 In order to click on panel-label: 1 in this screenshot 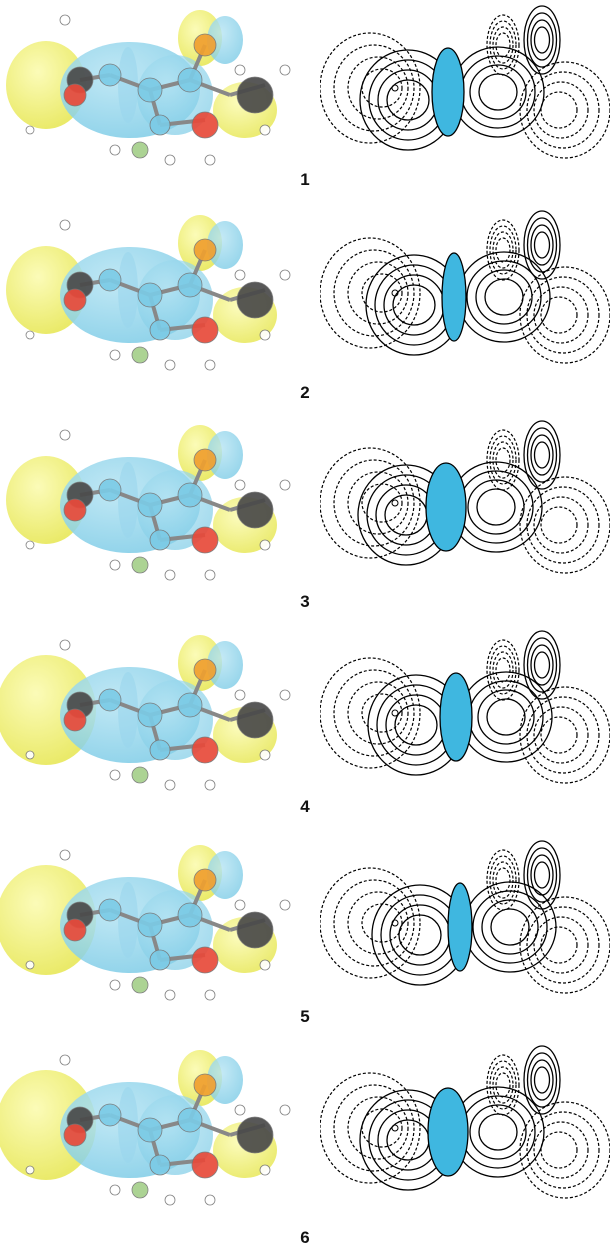, I will do `click(305, 179)`.